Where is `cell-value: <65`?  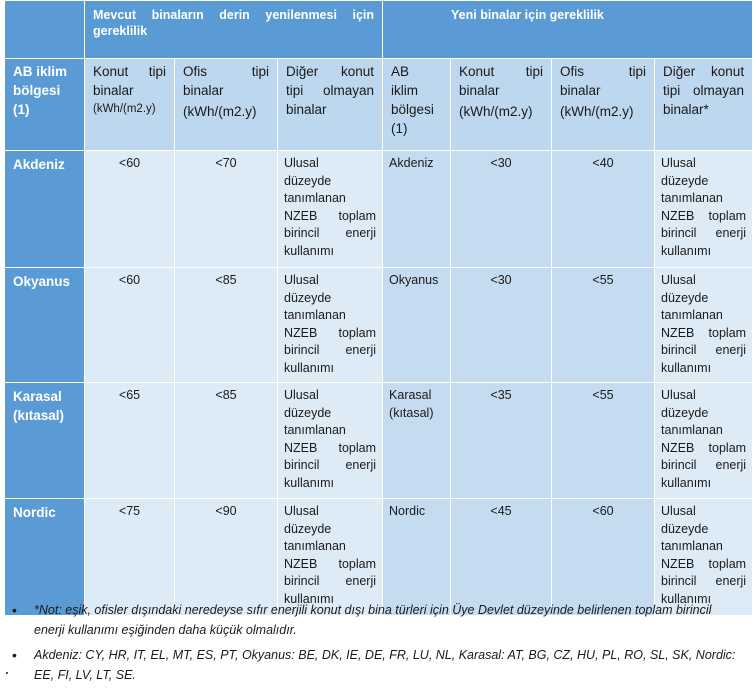
cell-value: <65 is located at coordinates (129, 395).